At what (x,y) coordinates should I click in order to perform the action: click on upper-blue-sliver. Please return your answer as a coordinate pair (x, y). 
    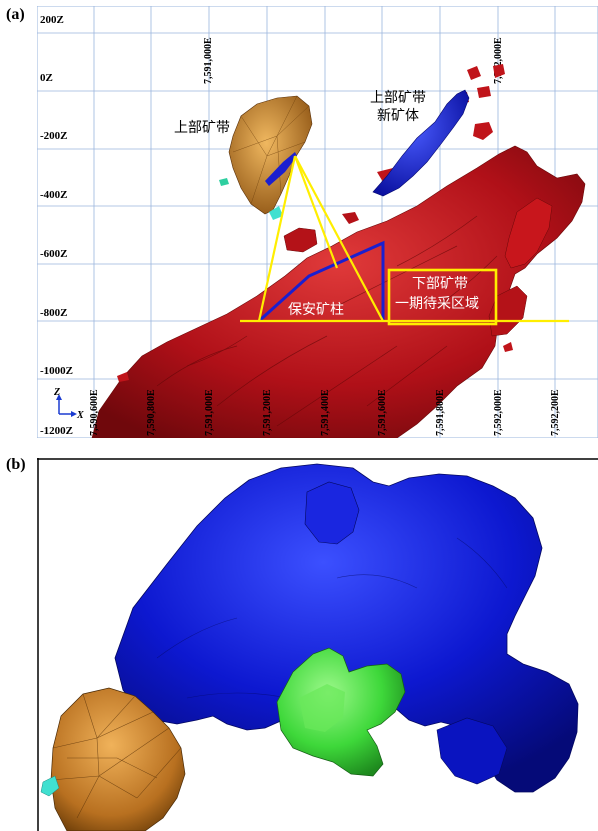
    Looking at the image, I should click on (281, 169).